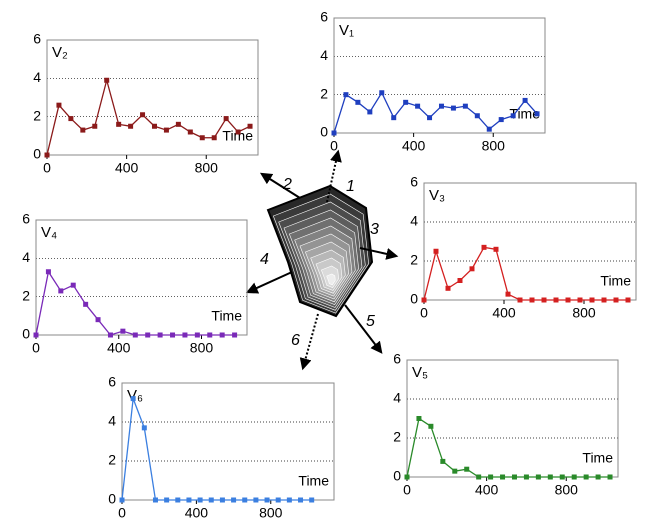  What do you see at coordinates (49, 232) in the screenshot?
I see `chart-title: V₄` at bounding box center [49, 232].